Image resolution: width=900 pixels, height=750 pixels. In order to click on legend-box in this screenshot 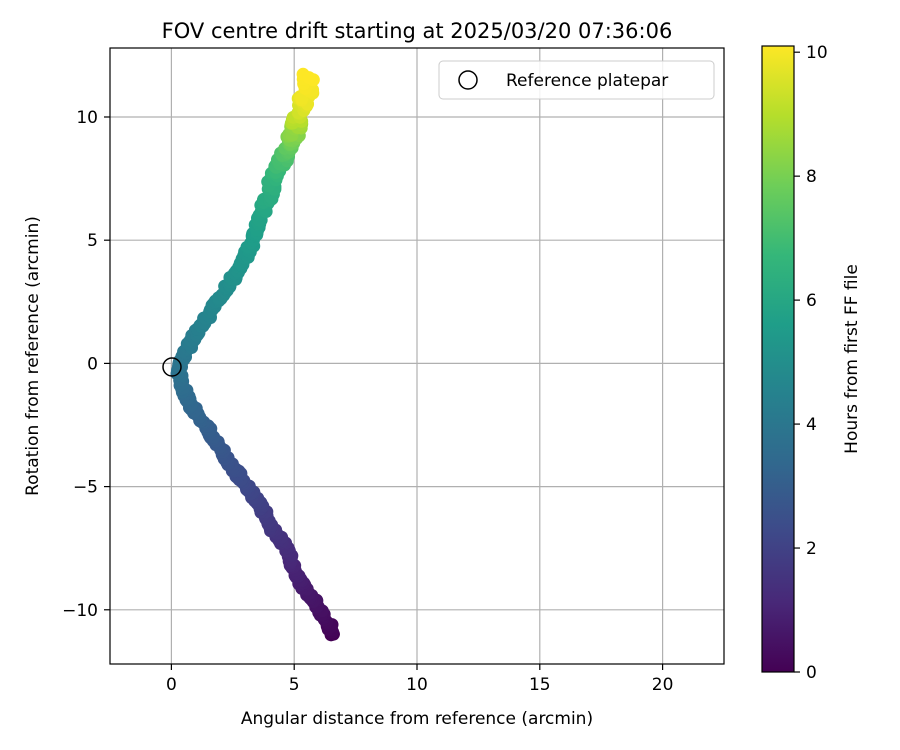, I will do `click(576, 80)`.